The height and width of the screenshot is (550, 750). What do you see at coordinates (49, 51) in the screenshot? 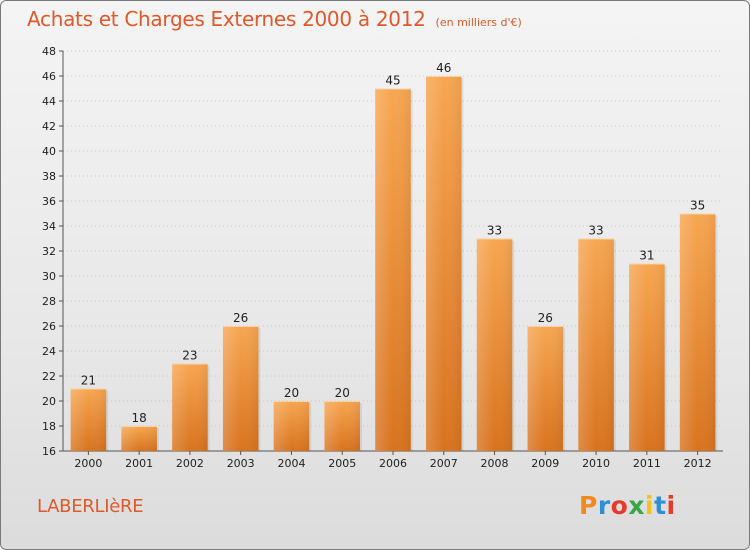
I see `y-tick-label: 48` at bounding box center [49, 51].